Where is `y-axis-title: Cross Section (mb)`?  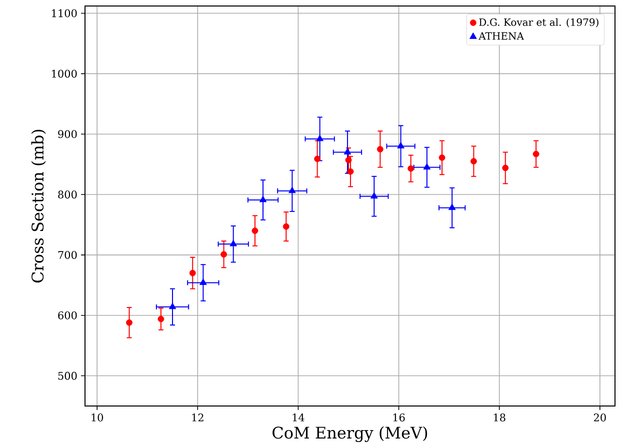
y-axis-title: Cross Section (mb) is located at coordinates (38, 206).